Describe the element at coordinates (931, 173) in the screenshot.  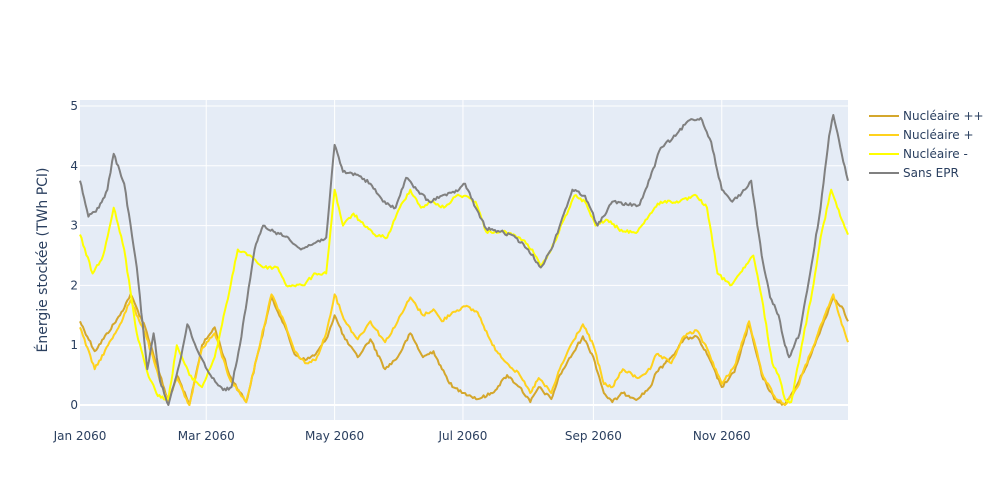
I see `legend-label: Sans EPR` at that location.